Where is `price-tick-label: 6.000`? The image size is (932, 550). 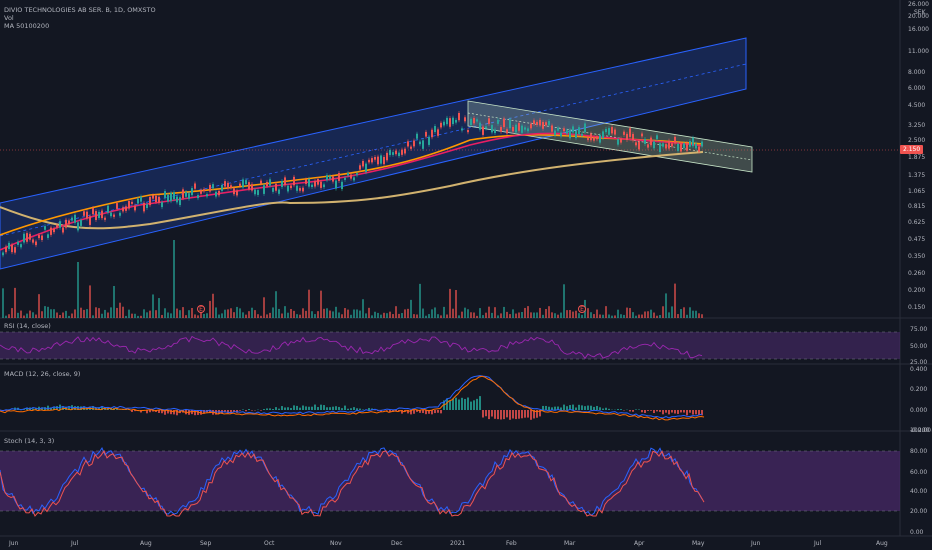
price-tick-label: 6.000 is located at coordinates (917, 88).